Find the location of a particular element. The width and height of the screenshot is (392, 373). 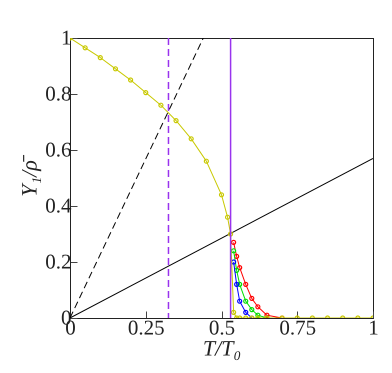

x-tick-label: 0.75 is located at coordinates (297, 328).